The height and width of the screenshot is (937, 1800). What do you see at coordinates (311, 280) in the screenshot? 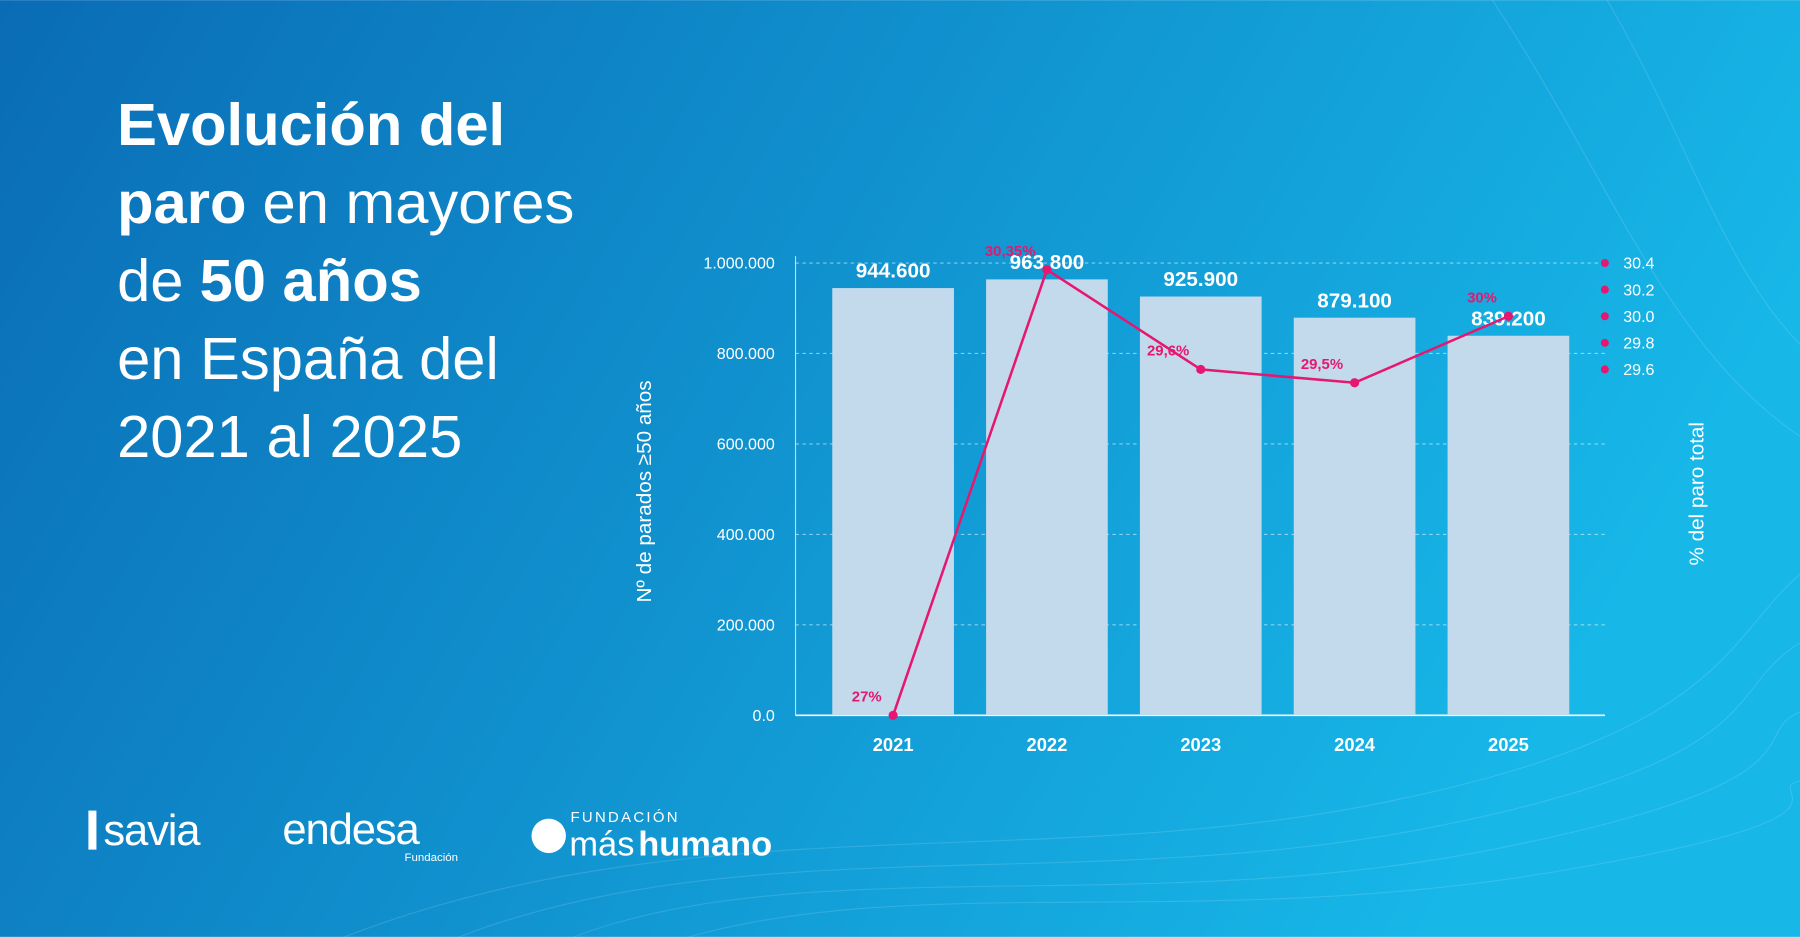
I see `title-segment: 50 años` at bounding box center [311, 280].